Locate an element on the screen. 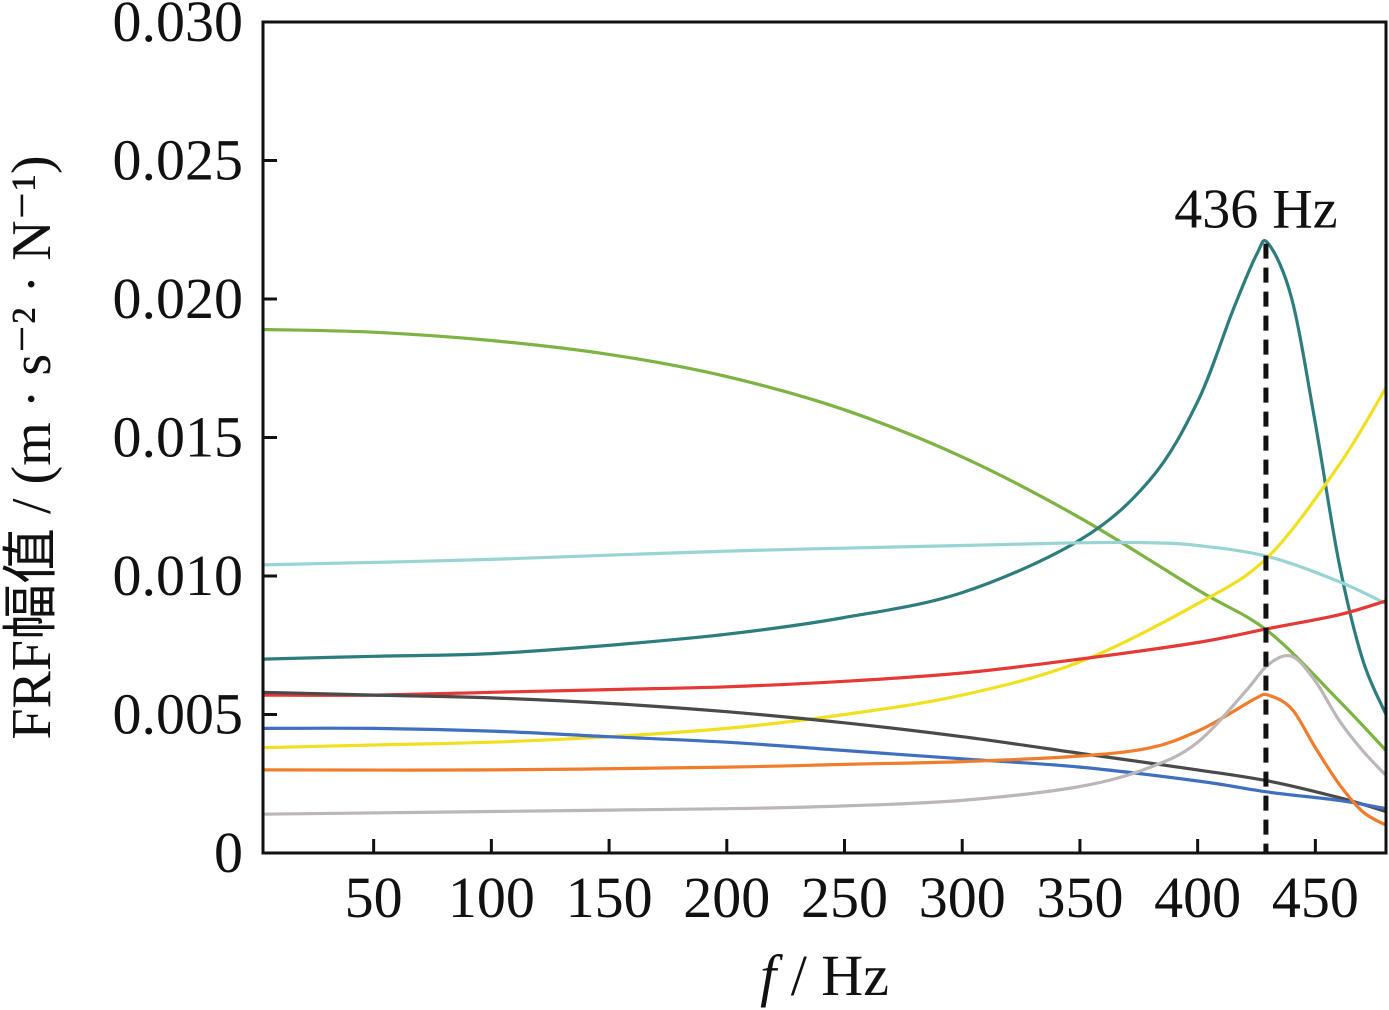 The width and height of the screenshot is (1389, 1010). y-tick-label: 0.010 is located at coordinates (178, 575).